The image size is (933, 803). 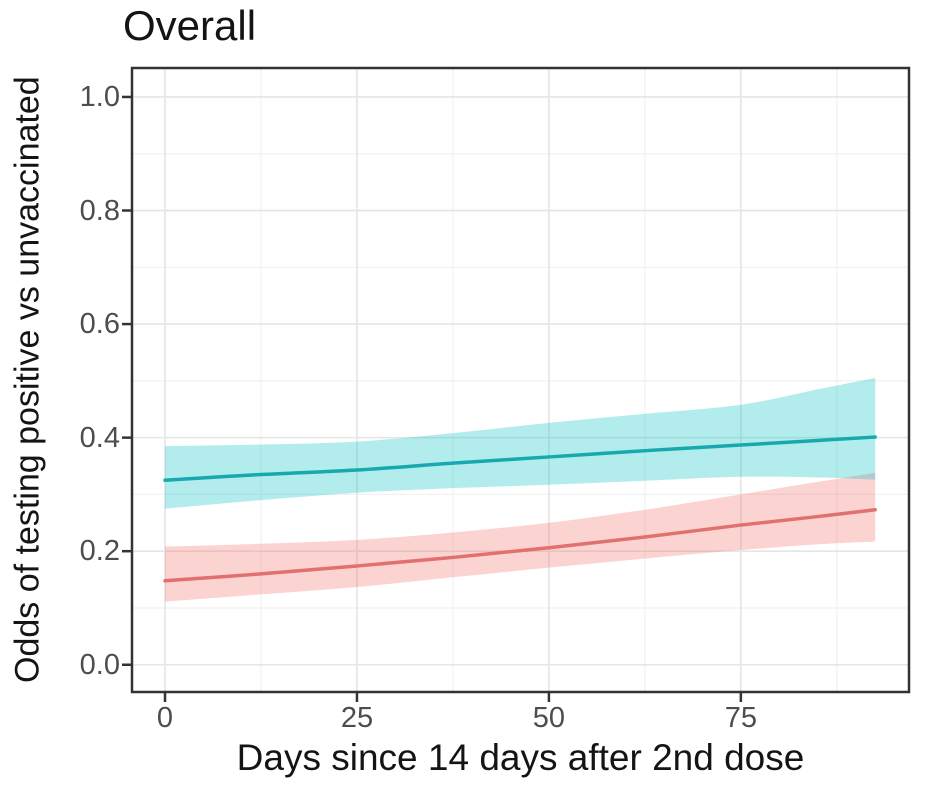 What do you see at coordinates (99, 324) in the screenshot?
I see `y-tick-label: 0.6` at bounding box center [99, 324].